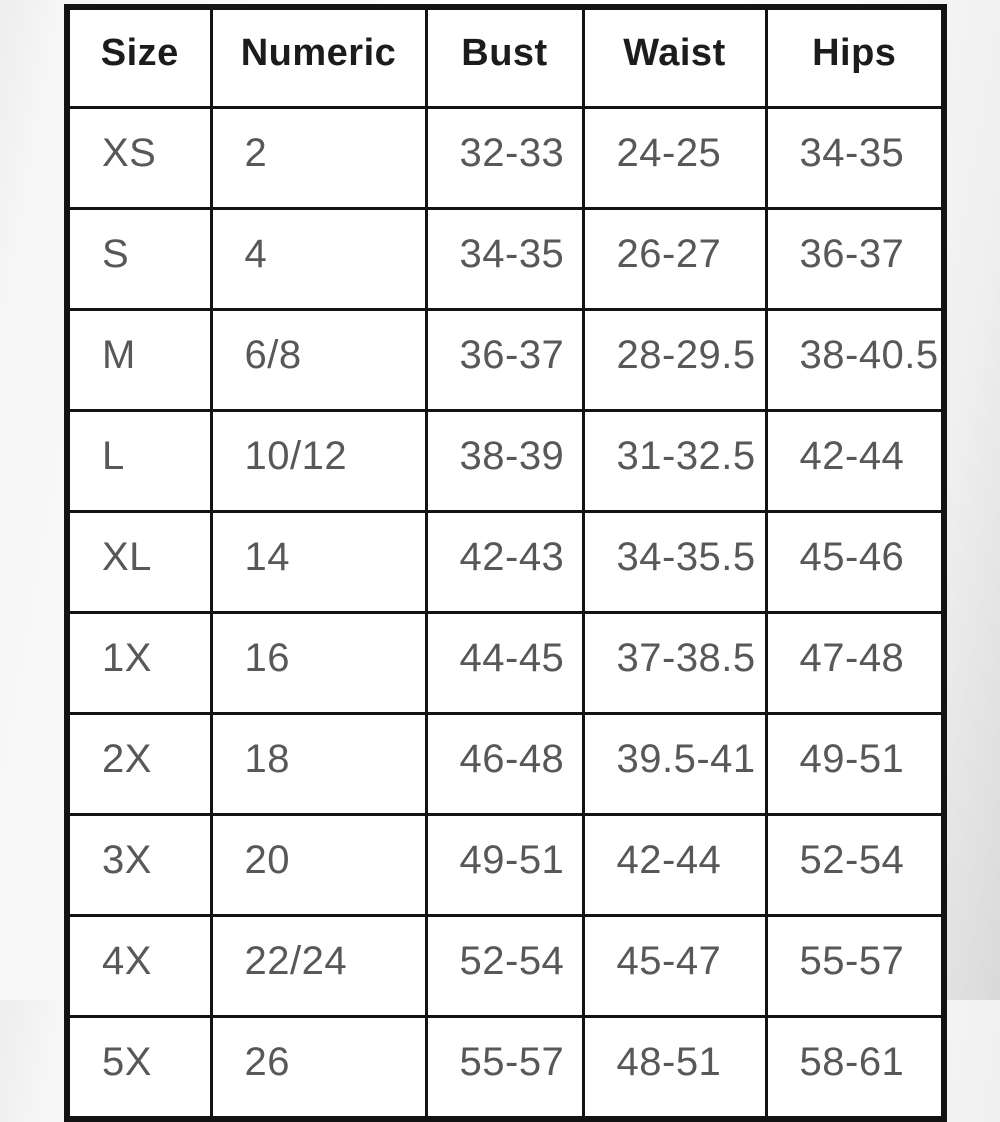 This screenshot has height=1122, width=1000. Describe the element at coordinates (674, 57) in the screenshot. I see `column-header-waist: Waist` at that location.